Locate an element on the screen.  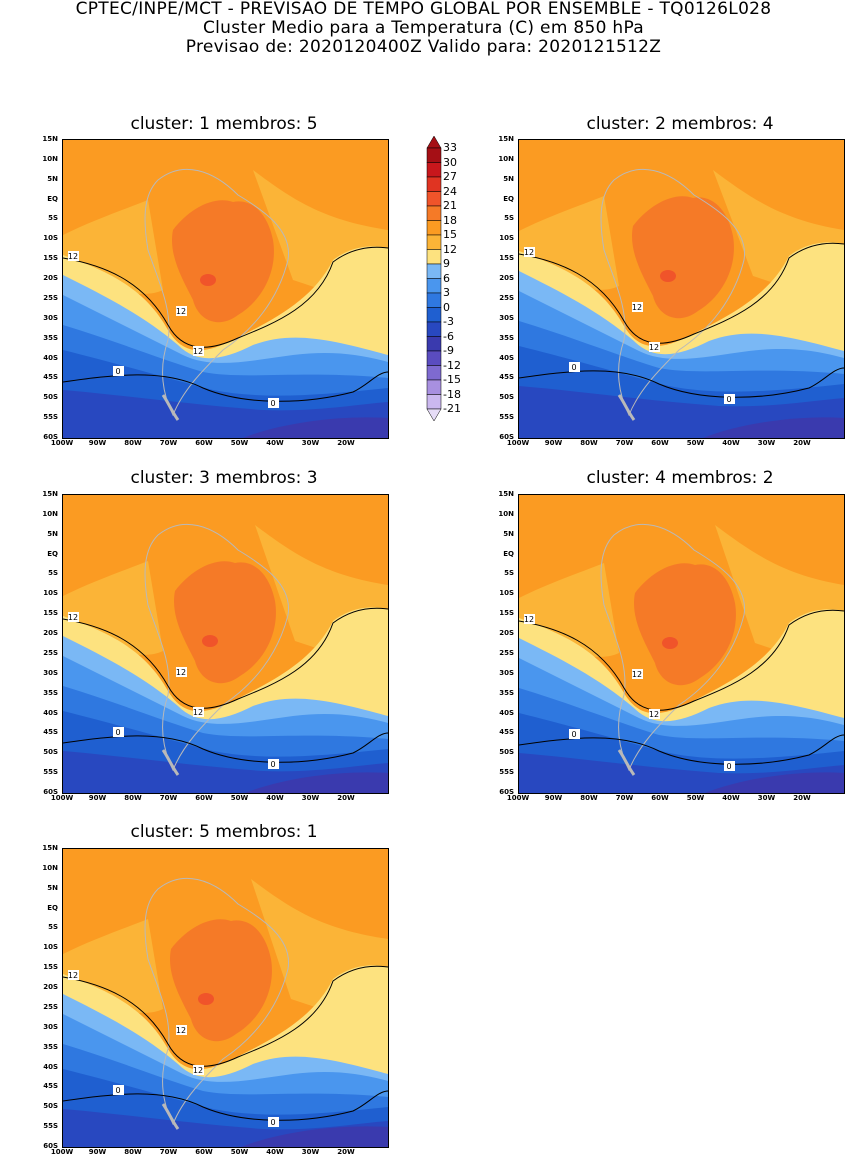
colorbar-level-label: 12 is located at coordinates (450, 249).